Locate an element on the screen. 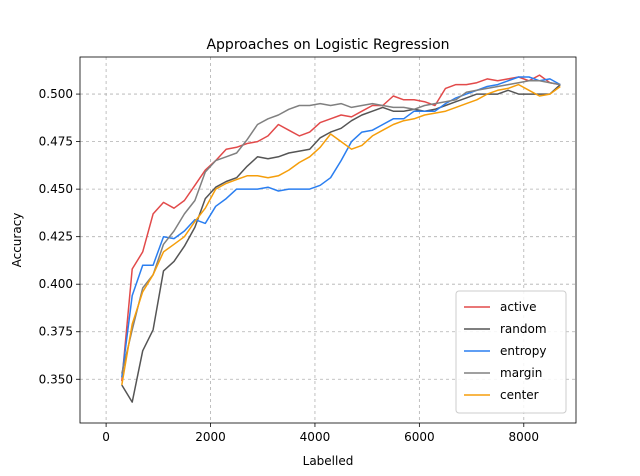  y-tick-label: 0.475 is located at coordinates (56, 142).